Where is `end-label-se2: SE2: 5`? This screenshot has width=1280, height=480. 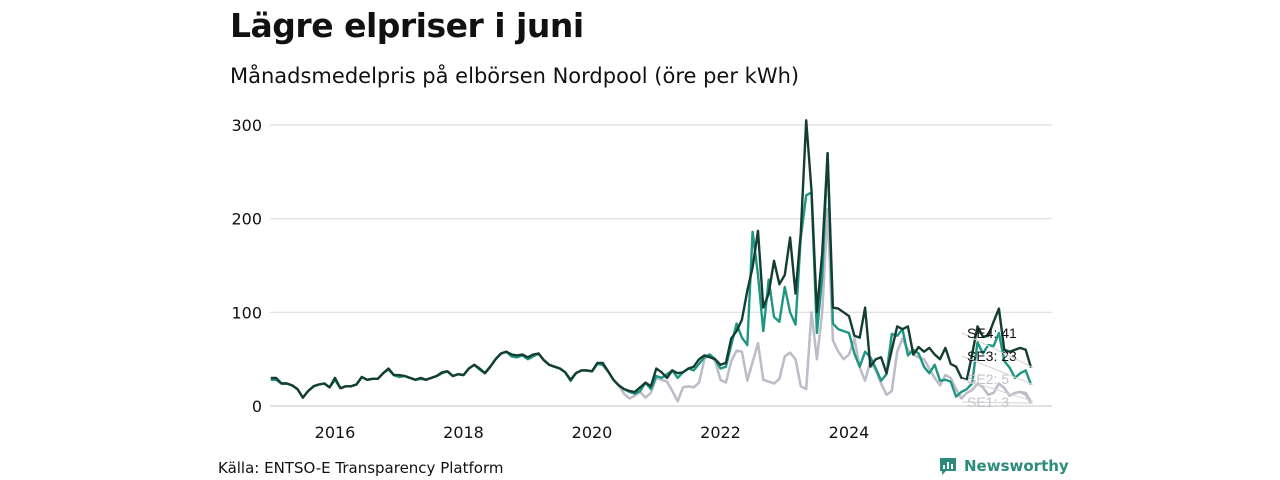
end-label-se2: SE2: 5 is located at coordinates (988, 379).